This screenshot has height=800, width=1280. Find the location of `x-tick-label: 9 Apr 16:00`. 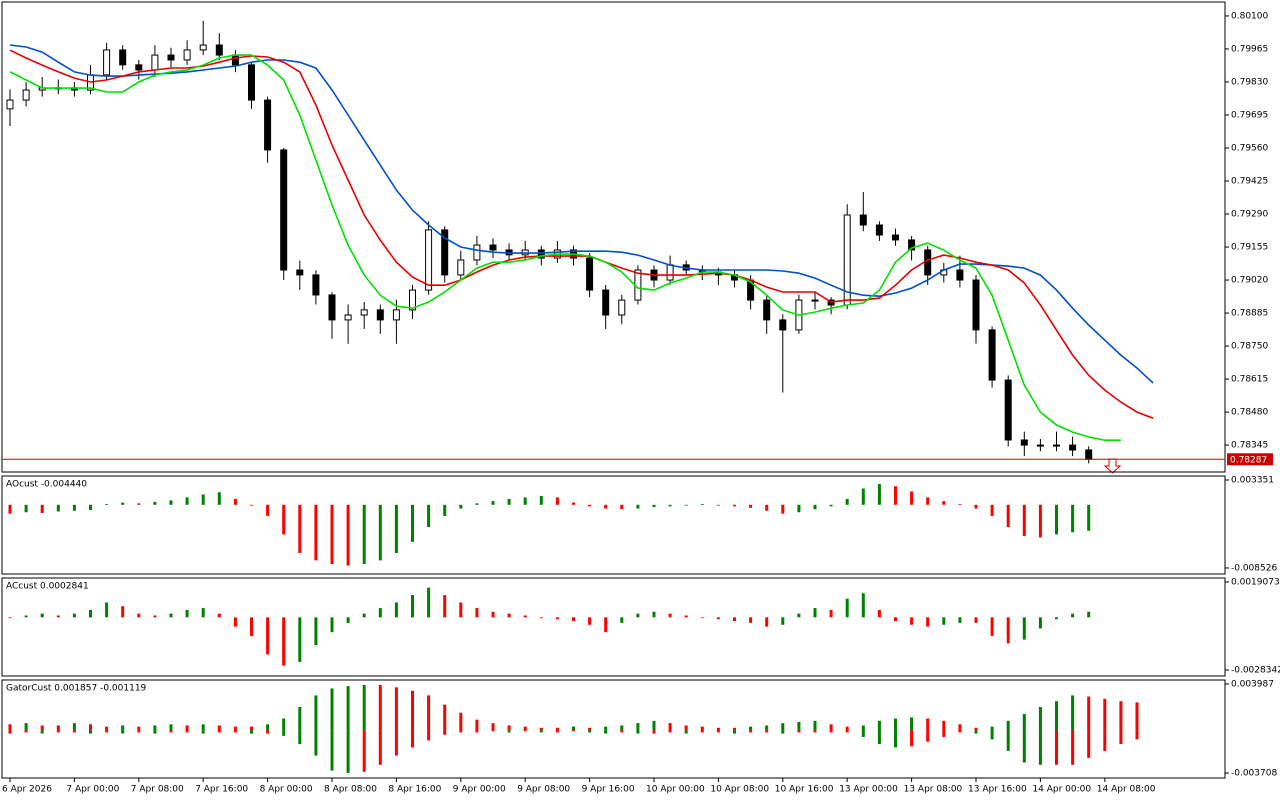

x-tick-label: 9 Apr 16:00 is located at coordinates (608, 790).